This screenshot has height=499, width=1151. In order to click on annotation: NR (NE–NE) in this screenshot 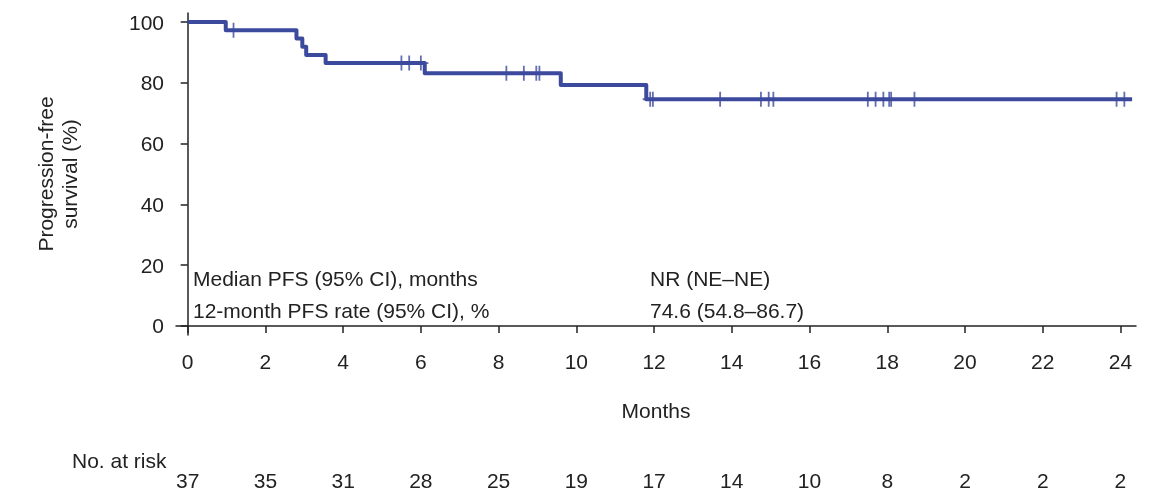, I will do `click(710, 278)`.